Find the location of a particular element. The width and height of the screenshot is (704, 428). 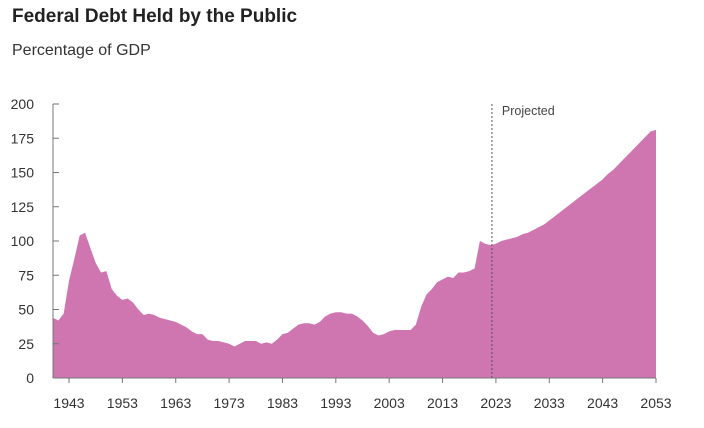

x-tick-label: 2043 is located at coordinates (602, 403).